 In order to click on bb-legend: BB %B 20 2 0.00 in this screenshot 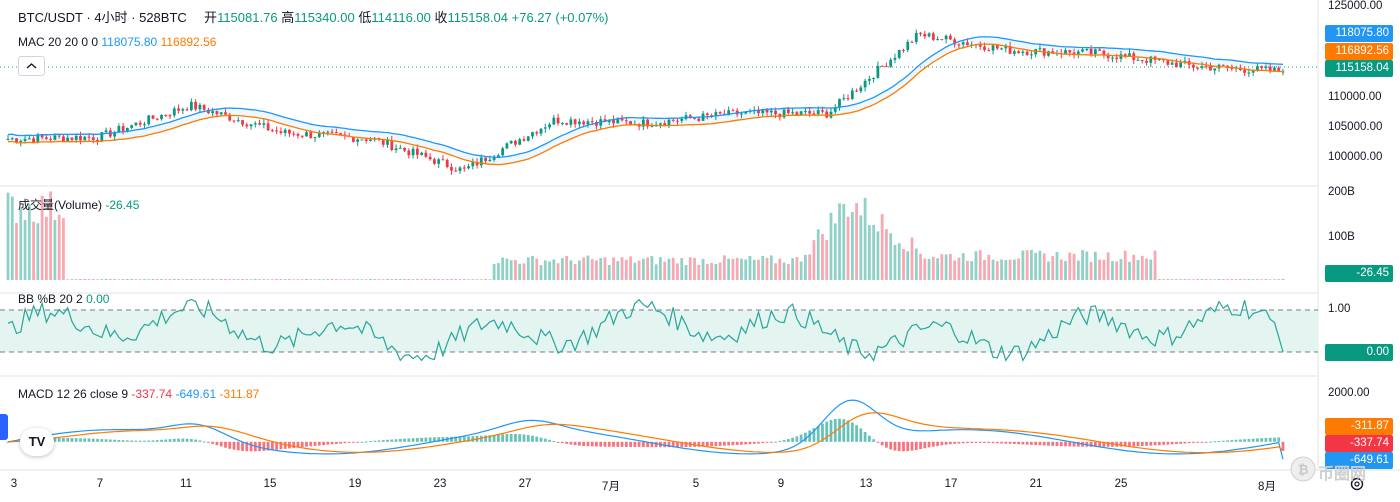, I will do `click(63, 299)`.